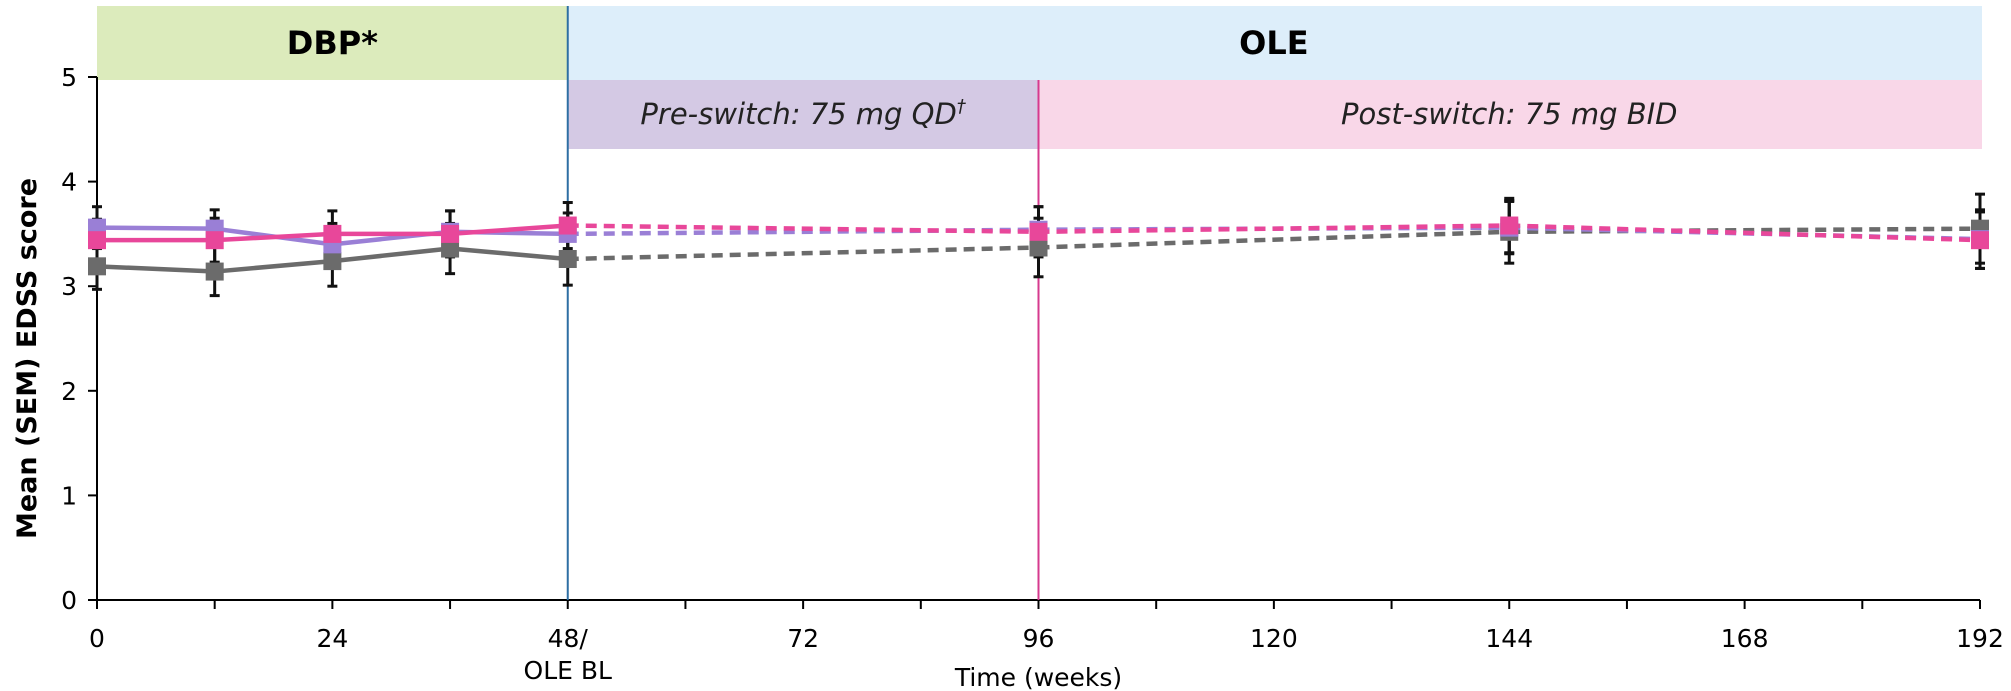 This screenshot has width=2011, height=691. I want to click on preswitch-label-sup: †, so click(962, 106).